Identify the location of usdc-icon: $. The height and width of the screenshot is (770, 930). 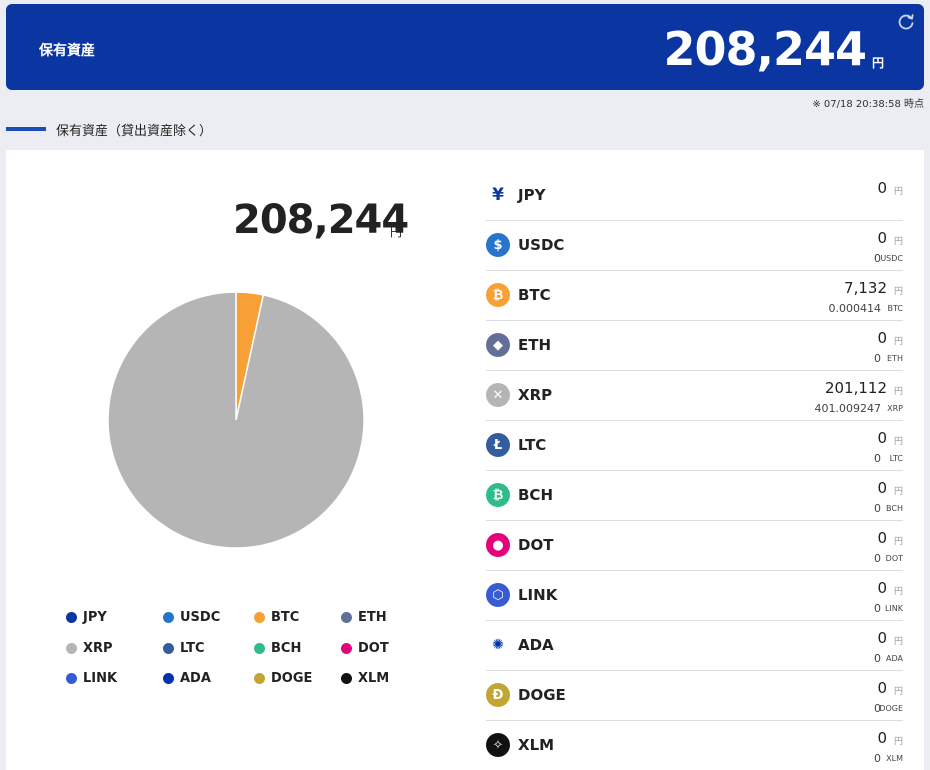
(498, 245).